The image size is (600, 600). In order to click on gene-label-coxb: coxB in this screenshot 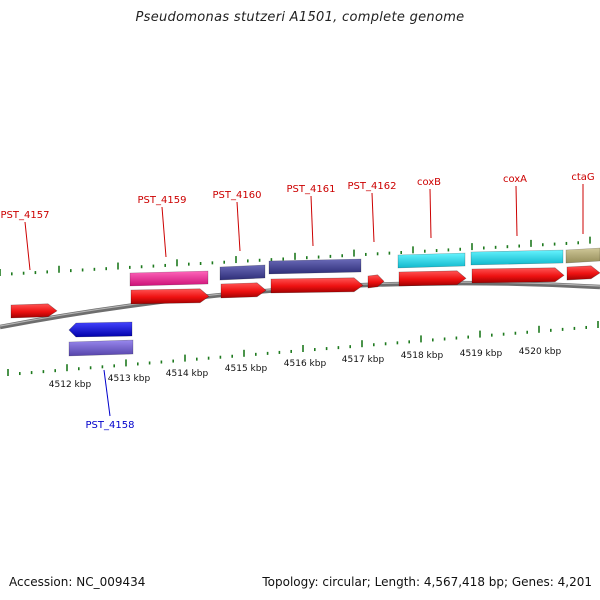, I will do `click(429, 182)`.